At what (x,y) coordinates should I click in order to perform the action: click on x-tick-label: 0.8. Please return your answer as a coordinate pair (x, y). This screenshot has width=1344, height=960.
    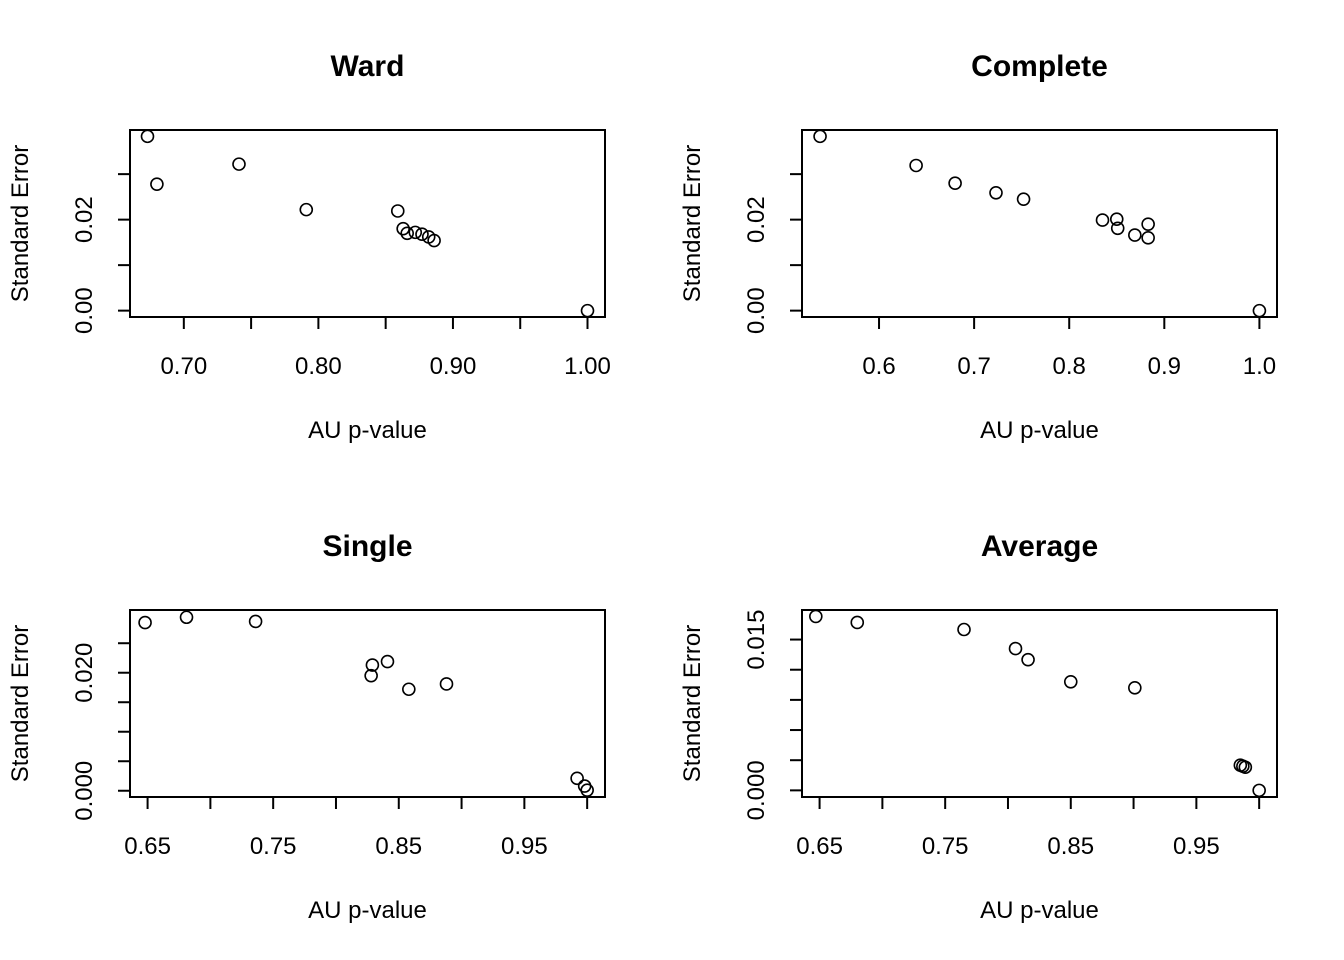
    Looking at the image, I should click on (1069, 366).